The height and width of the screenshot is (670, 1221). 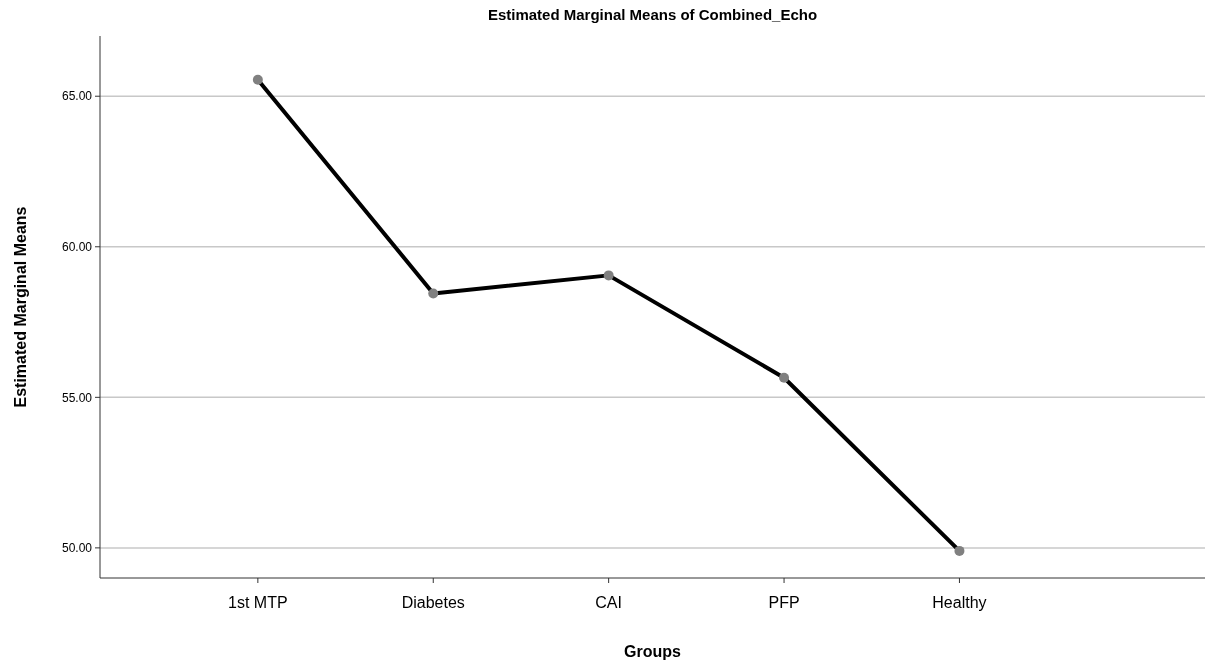 What do you see at coordinates (652, 14) in the screenshot?
I see `chart-title: Estimated Marginal Means of Combined_Echo` at bounding box center [652, 14].